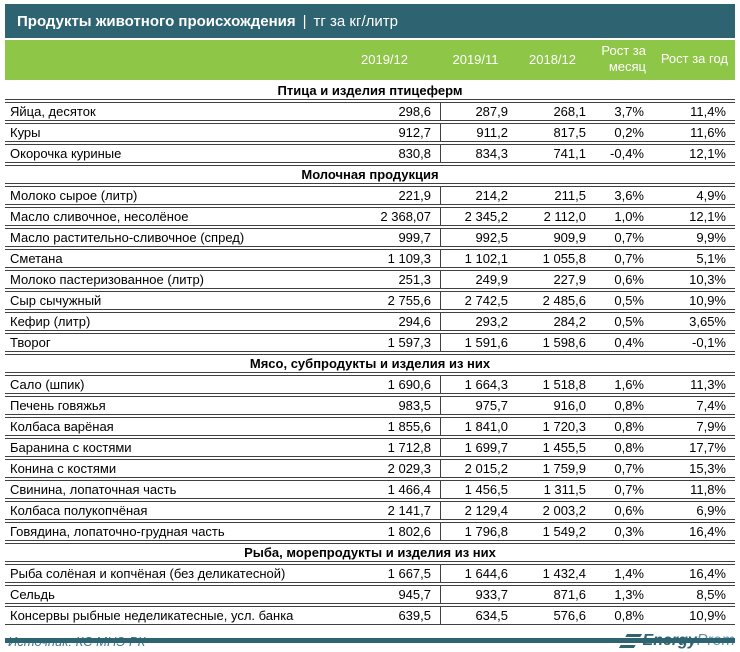 Image resolution: width=740 pixels, height=652 pixels. What do you see at coordinates (694, 384) in the screenshot?
I see `value-cell: 11,3%` at bounding box center [694, 384].